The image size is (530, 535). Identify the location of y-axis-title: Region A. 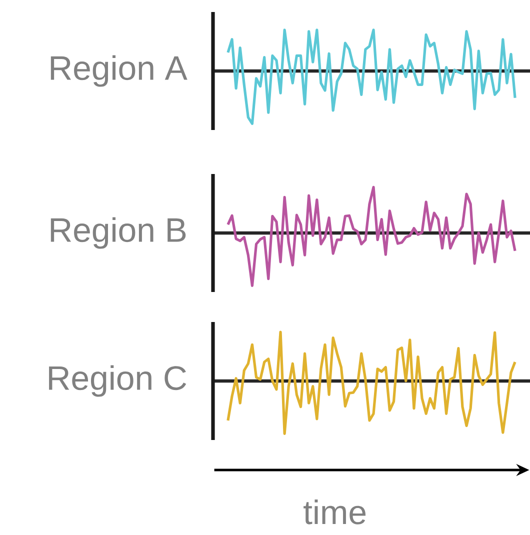
(119, 71).